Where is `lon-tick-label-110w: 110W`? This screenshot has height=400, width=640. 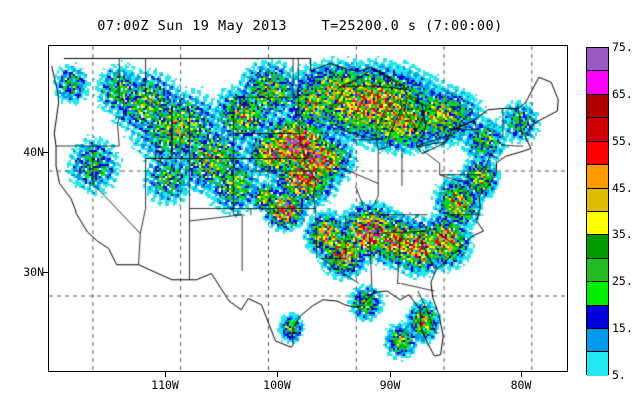 lon-tick-label-110w: 110W is located at coordinates (165, 385).